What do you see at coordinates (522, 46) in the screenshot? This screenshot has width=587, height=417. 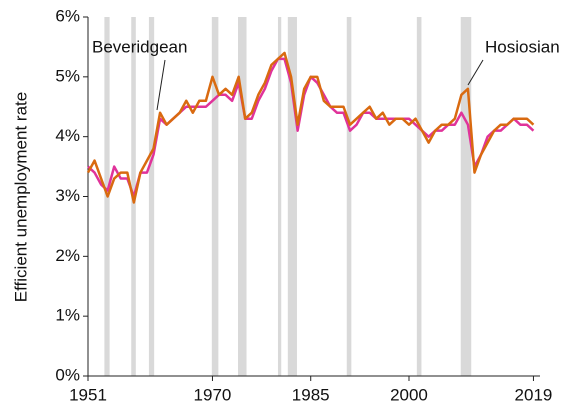 I see `series-annotation: Hosiosian` at bounding box center [522, 46].